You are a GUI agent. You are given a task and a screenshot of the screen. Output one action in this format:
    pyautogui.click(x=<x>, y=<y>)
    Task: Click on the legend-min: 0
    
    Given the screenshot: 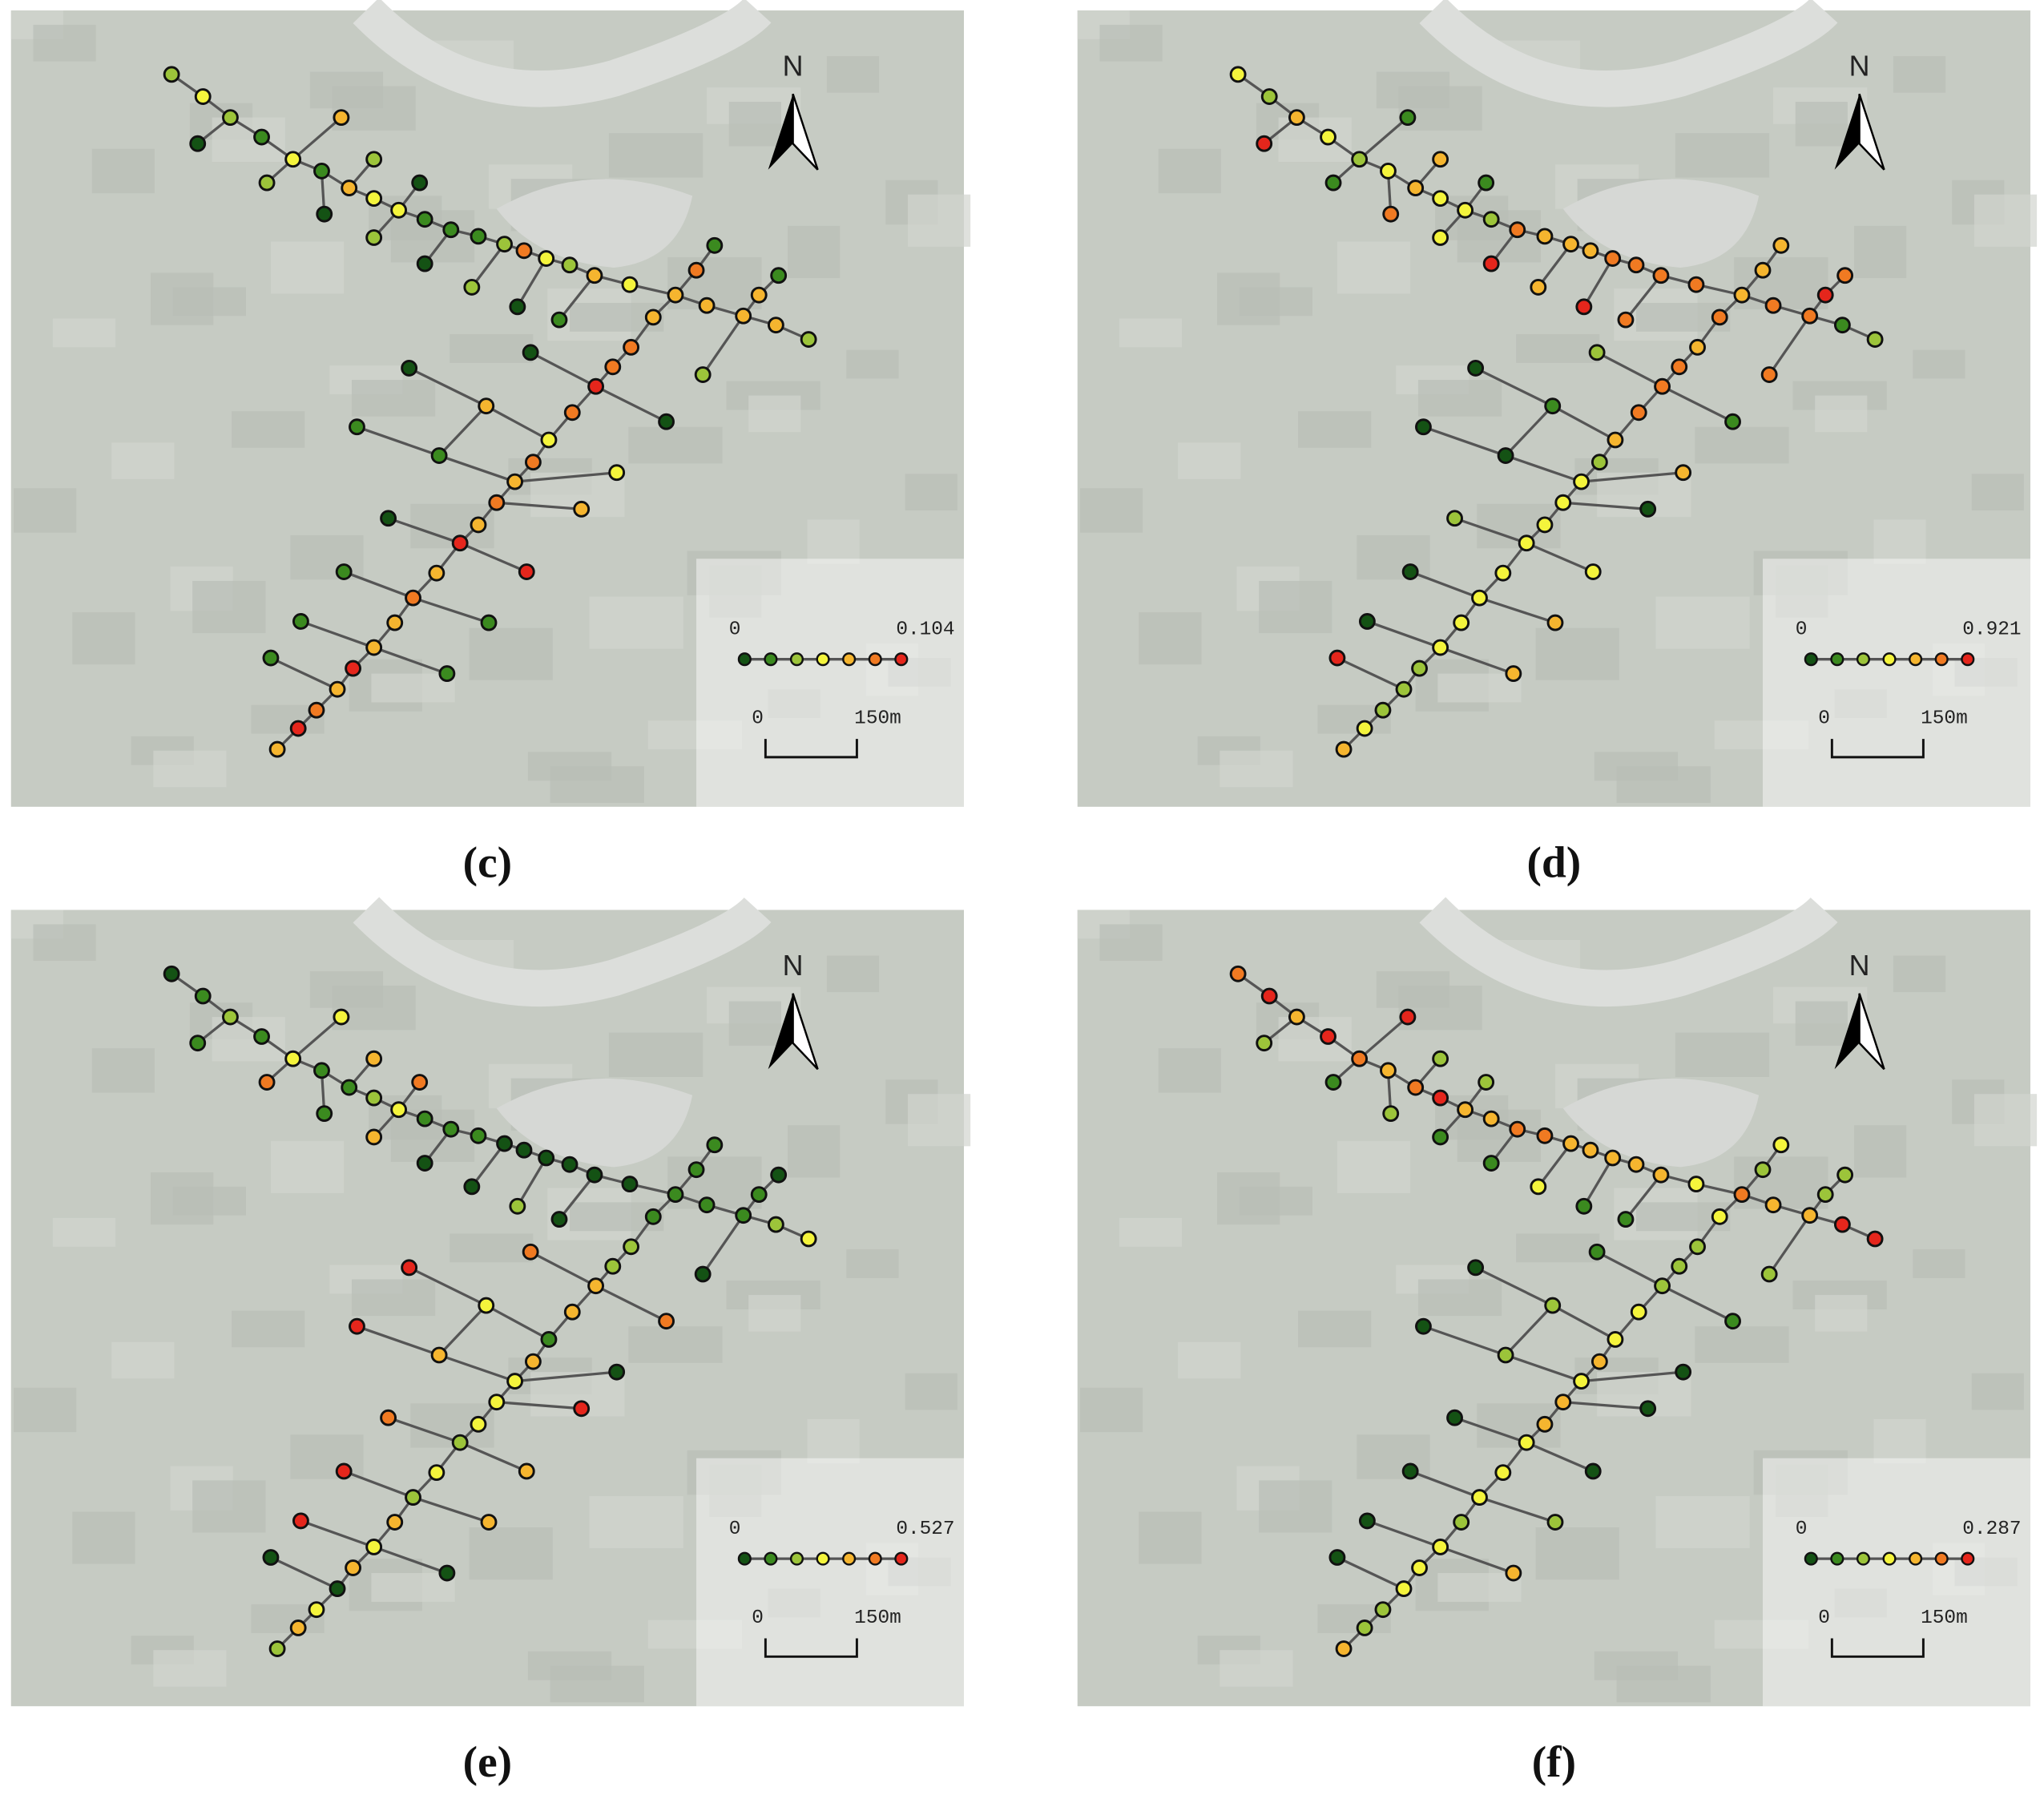 What is the action you would take?
    pyautogui.click(x=1802, y=630)
    